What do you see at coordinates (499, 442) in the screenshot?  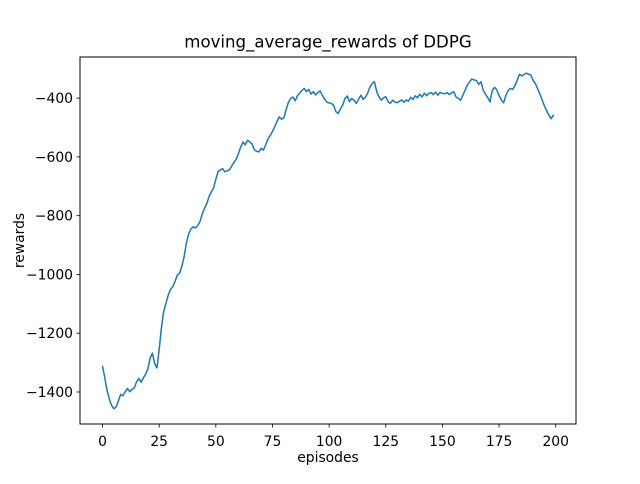 I see `x-tick-label: 175` at bounding box center [499, 442].